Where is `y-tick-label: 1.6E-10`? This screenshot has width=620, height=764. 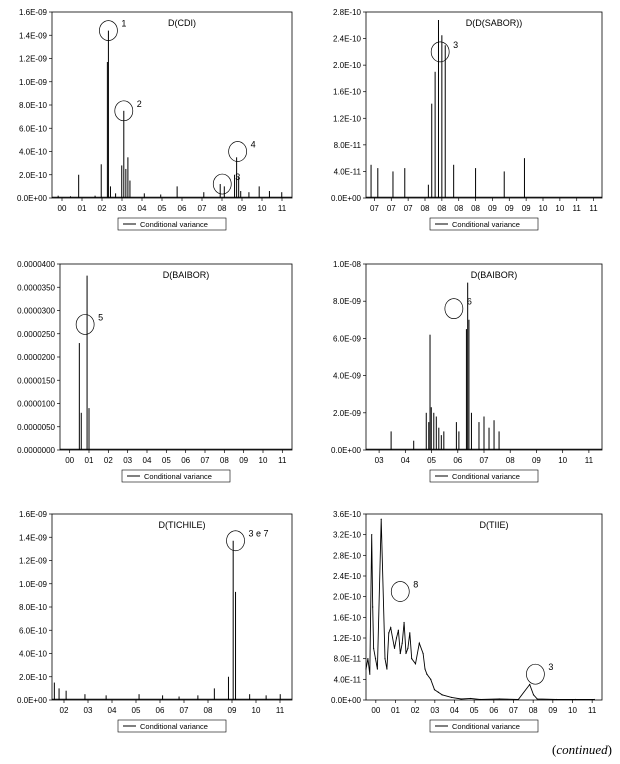
y-tick-label: 1.6E-10 is located at coordinates (347, 92).